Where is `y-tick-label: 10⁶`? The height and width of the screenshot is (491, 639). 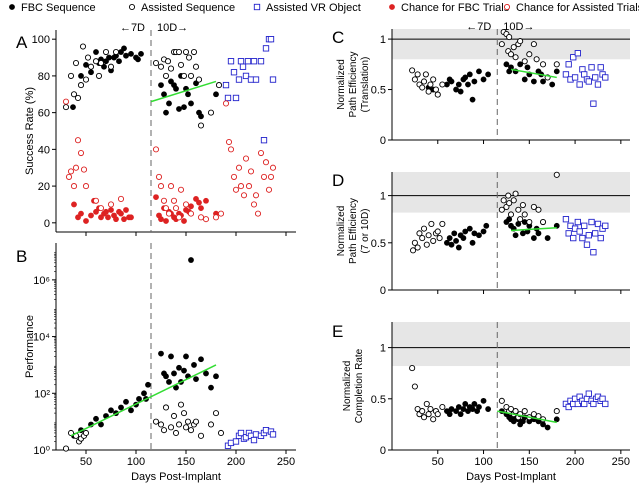
y-tick-label: 10⁶ is located at coordinates (41, 281).